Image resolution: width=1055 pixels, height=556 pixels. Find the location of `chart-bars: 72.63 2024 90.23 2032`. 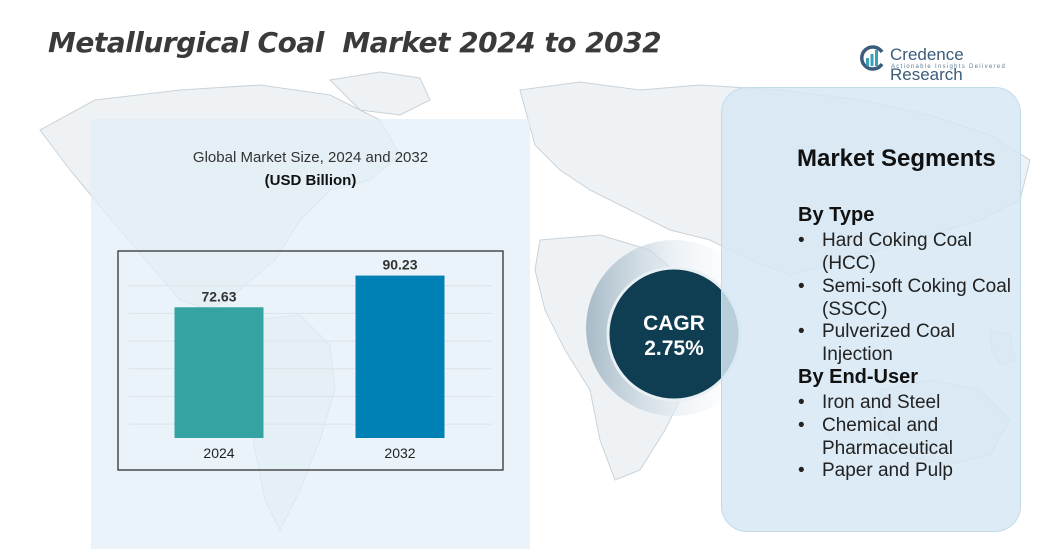

chart-bars: 72.63 2024 90.23 2032 is located at coordinates (309, 359).